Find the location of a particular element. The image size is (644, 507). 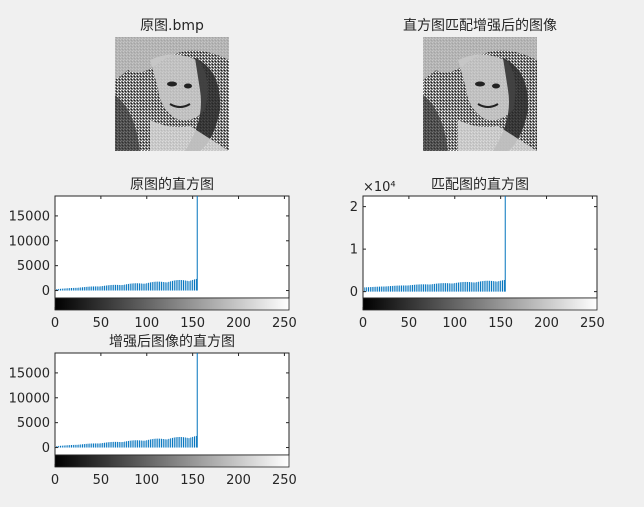

image1-title: 原图.bmp is located at coordinates (172, 26).